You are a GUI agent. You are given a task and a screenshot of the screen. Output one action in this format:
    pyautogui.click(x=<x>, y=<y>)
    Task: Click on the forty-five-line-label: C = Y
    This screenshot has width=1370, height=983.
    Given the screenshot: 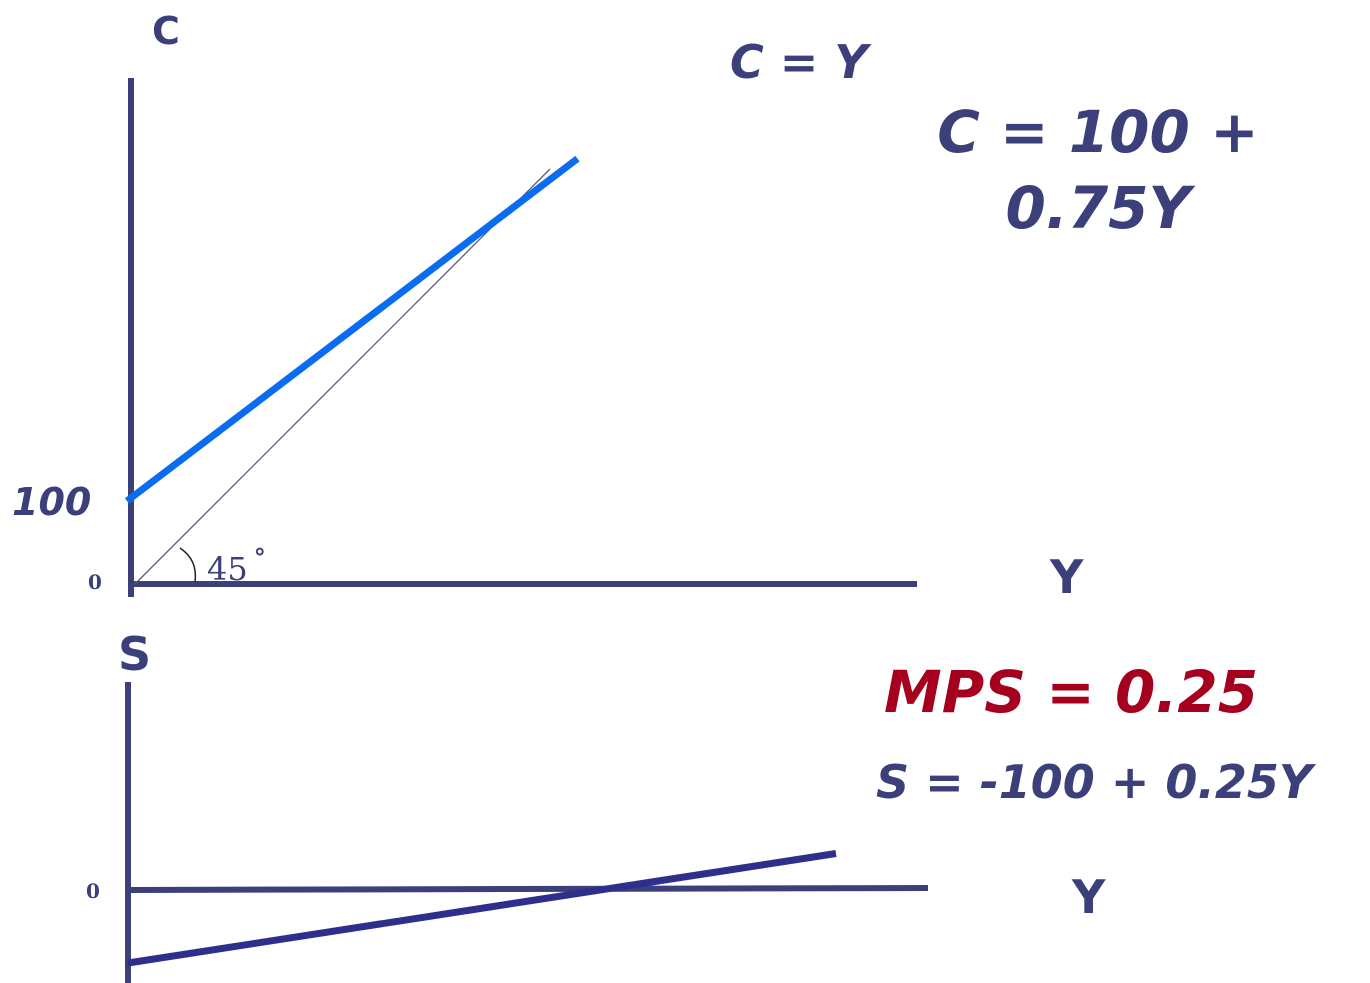 What is the action you would take?
    pyautogui.click(x=801, y=62)
    